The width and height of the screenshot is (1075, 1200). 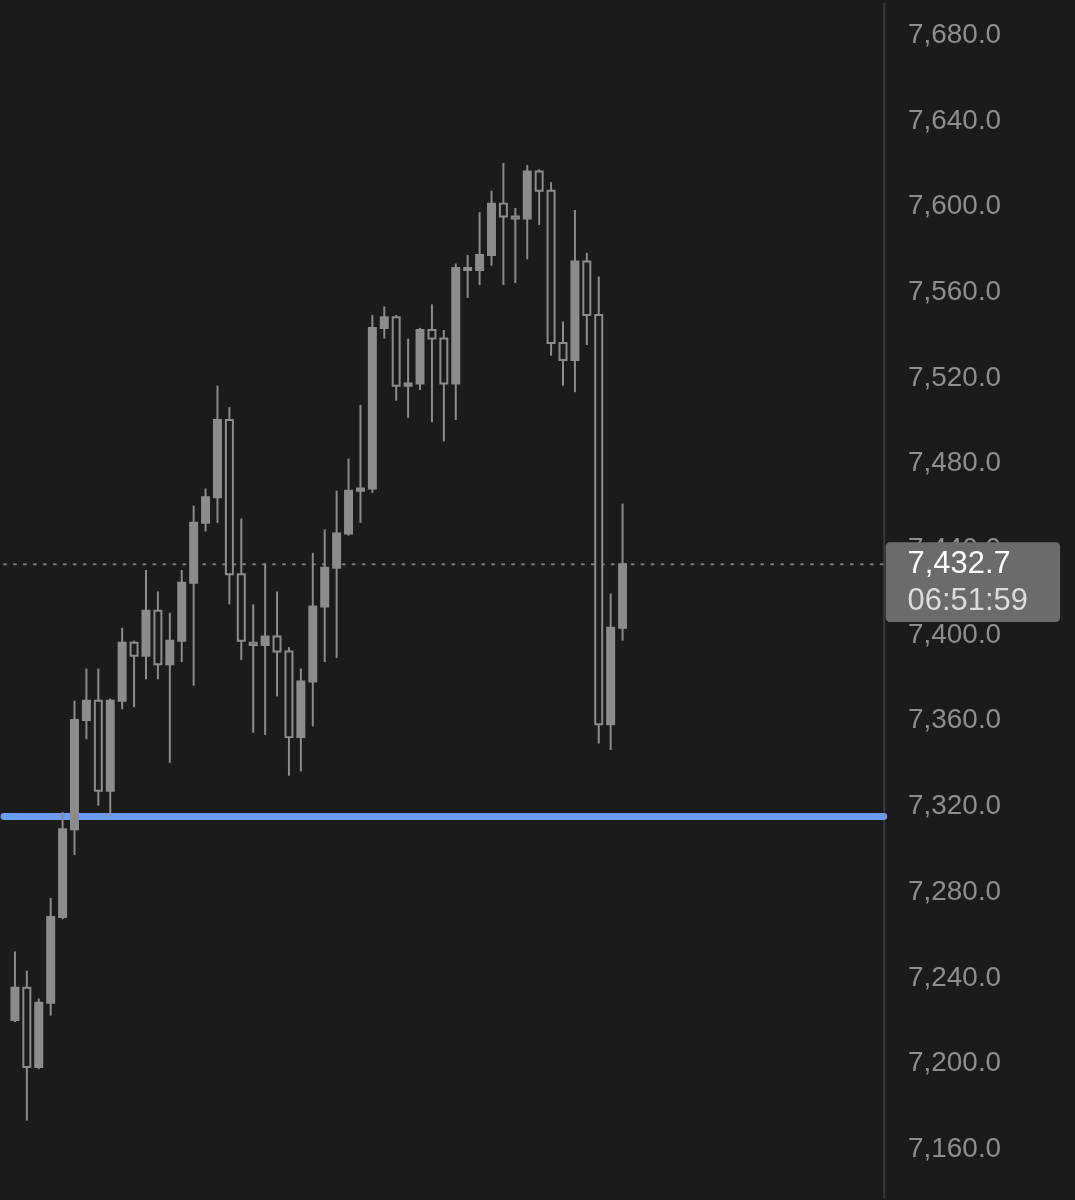 What do you see at coordinates (955, 805) in the screenshot?
I see `y-tick-label: 7,320.0` at bounding box center [955, 805].